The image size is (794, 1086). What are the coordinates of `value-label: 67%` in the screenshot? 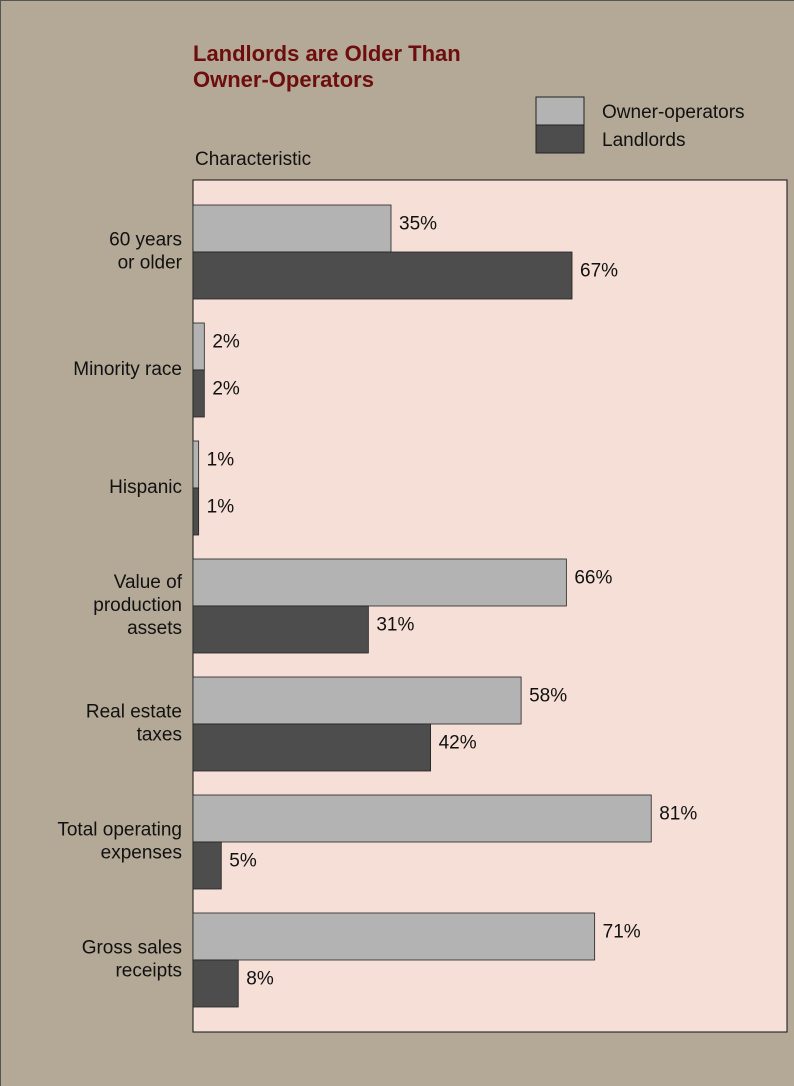 It's located at (599, 271).